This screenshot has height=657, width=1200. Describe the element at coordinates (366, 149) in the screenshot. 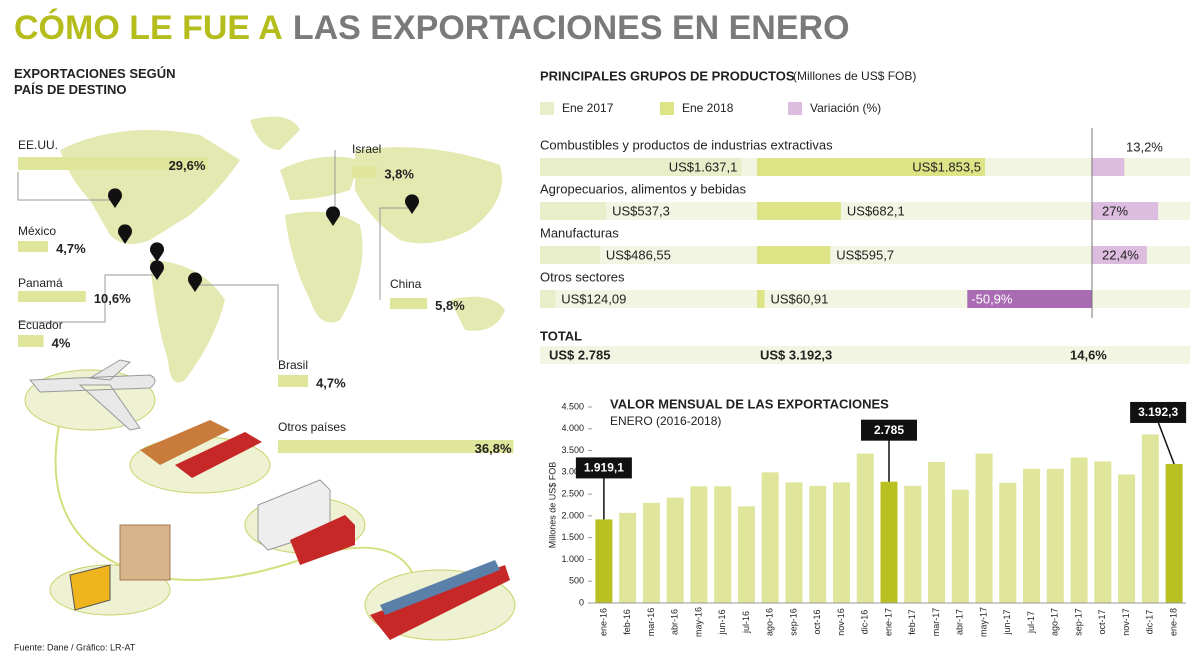

I see `country-label: Israel` at that location.